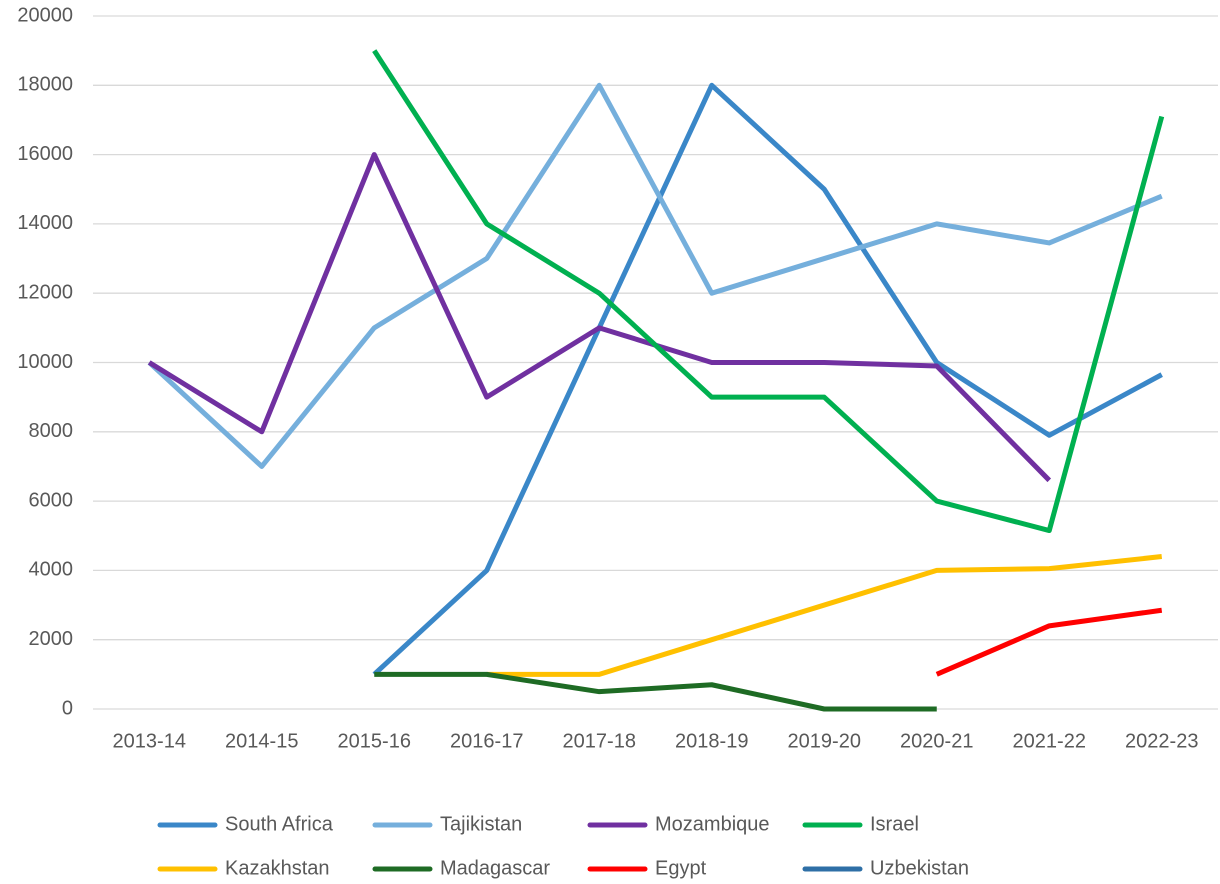 The width and height of the screenshot is (1220, 884). I want to click on y-tick-label: 20000, so click(45, 15).